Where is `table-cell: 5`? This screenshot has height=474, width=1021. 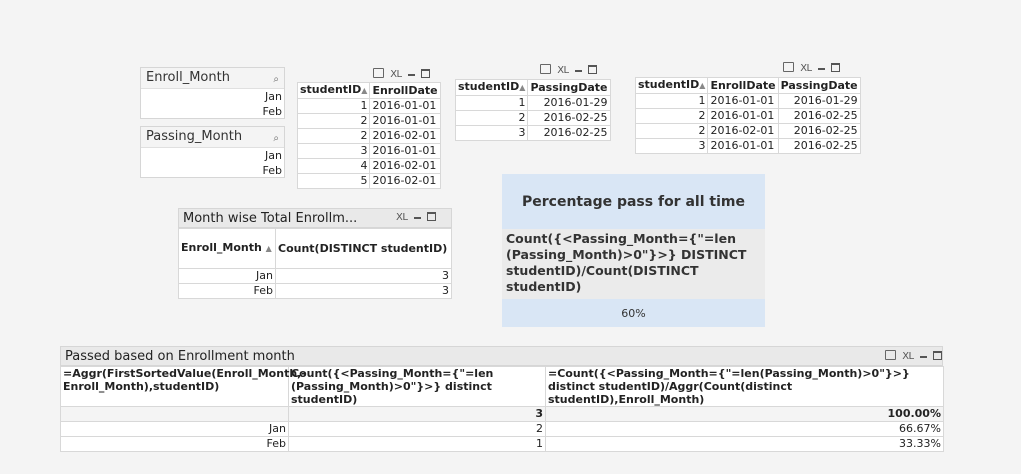 table-cell: 5 is located at coordinates (333, 181).